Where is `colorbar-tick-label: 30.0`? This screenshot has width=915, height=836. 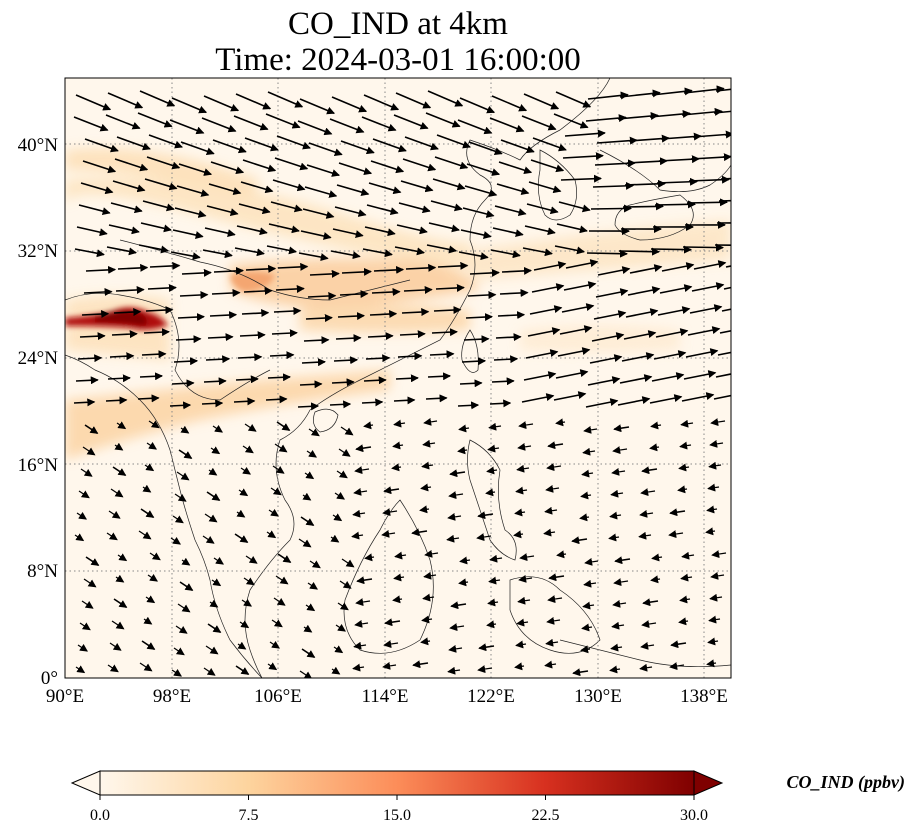 colorbar-tick-label: 30.0 is located at coordinates (694, 815).